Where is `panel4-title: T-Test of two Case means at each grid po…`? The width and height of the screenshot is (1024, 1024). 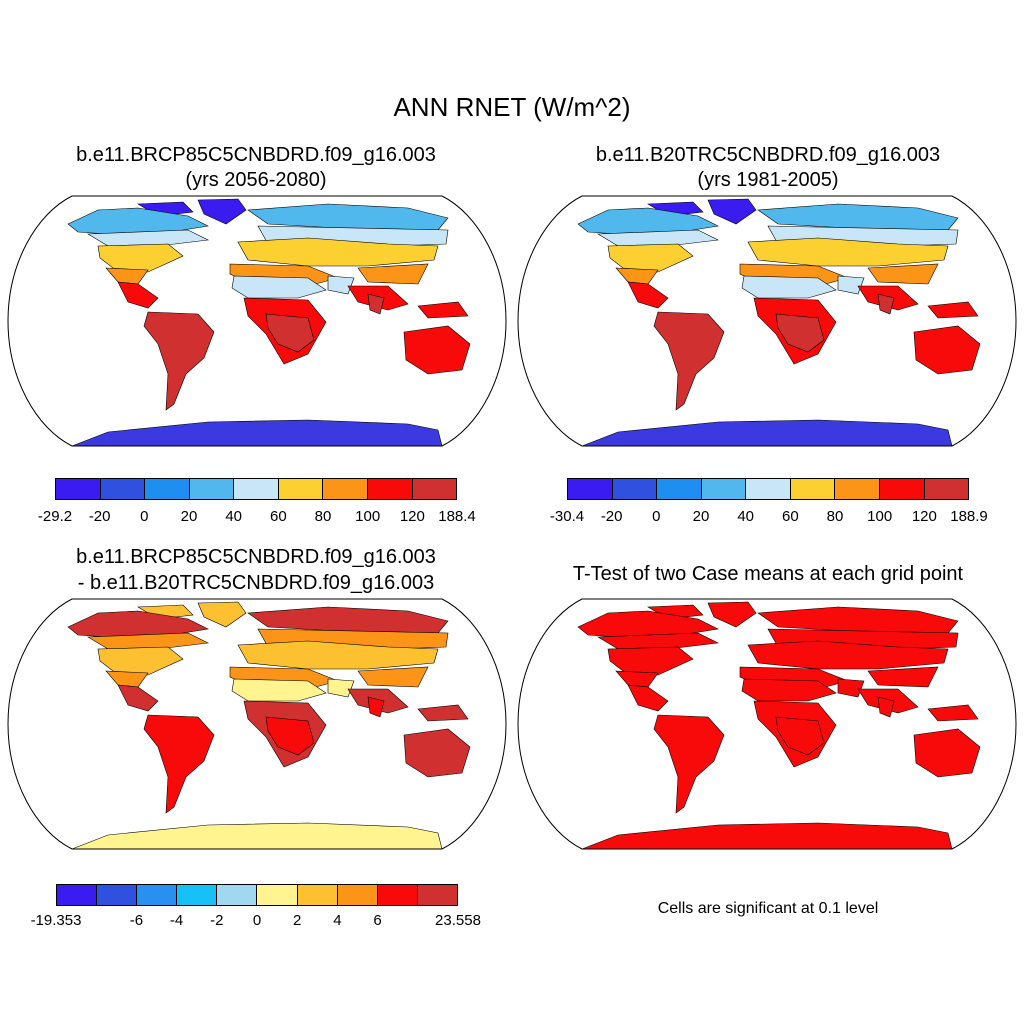 panel4-title: T-Test of two Case means at each grid po… is located at coordinates (768, 574).